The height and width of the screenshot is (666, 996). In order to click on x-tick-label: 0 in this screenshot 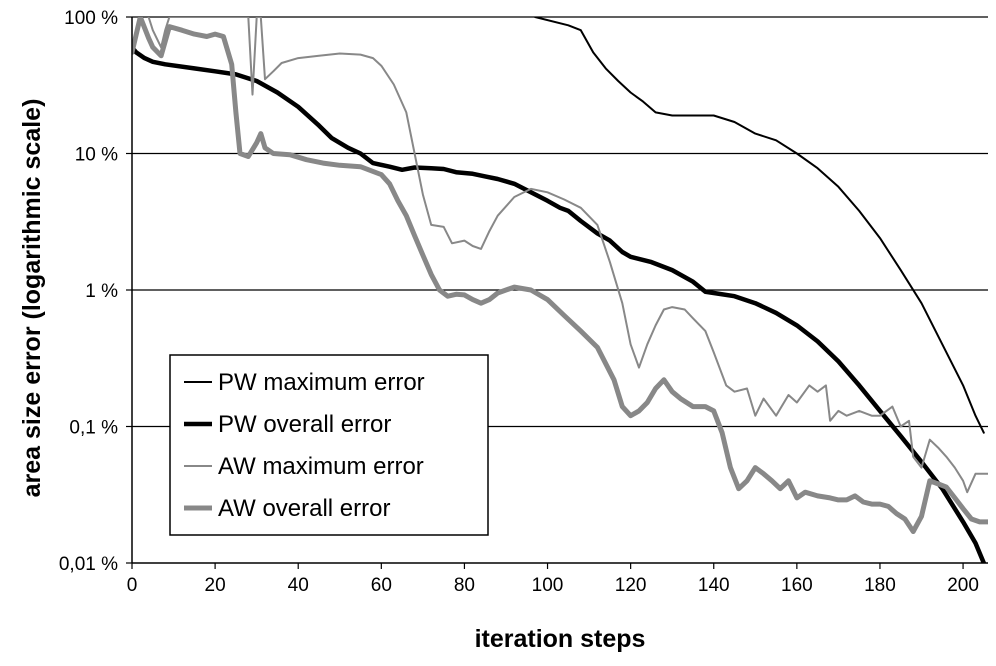, I will do `click(132, 585)`.